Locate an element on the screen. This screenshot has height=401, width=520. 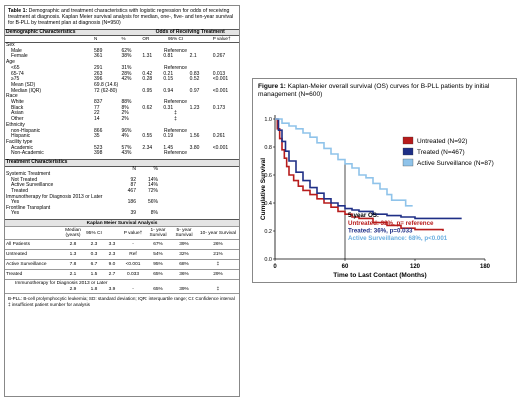
demographic-row: <65 291 31% Reference is located at coordinates (122, 68).